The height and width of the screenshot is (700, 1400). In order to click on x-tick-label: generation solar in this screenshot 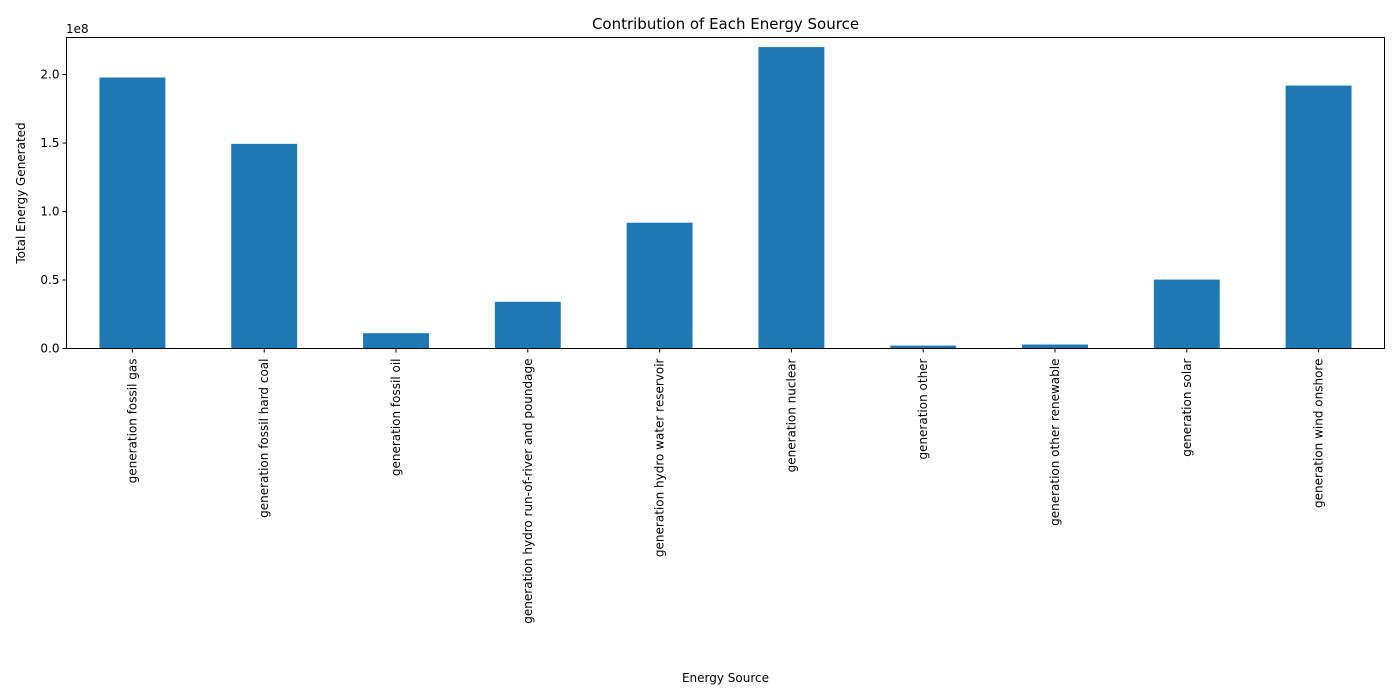, I will do `click(1187, 407)`.